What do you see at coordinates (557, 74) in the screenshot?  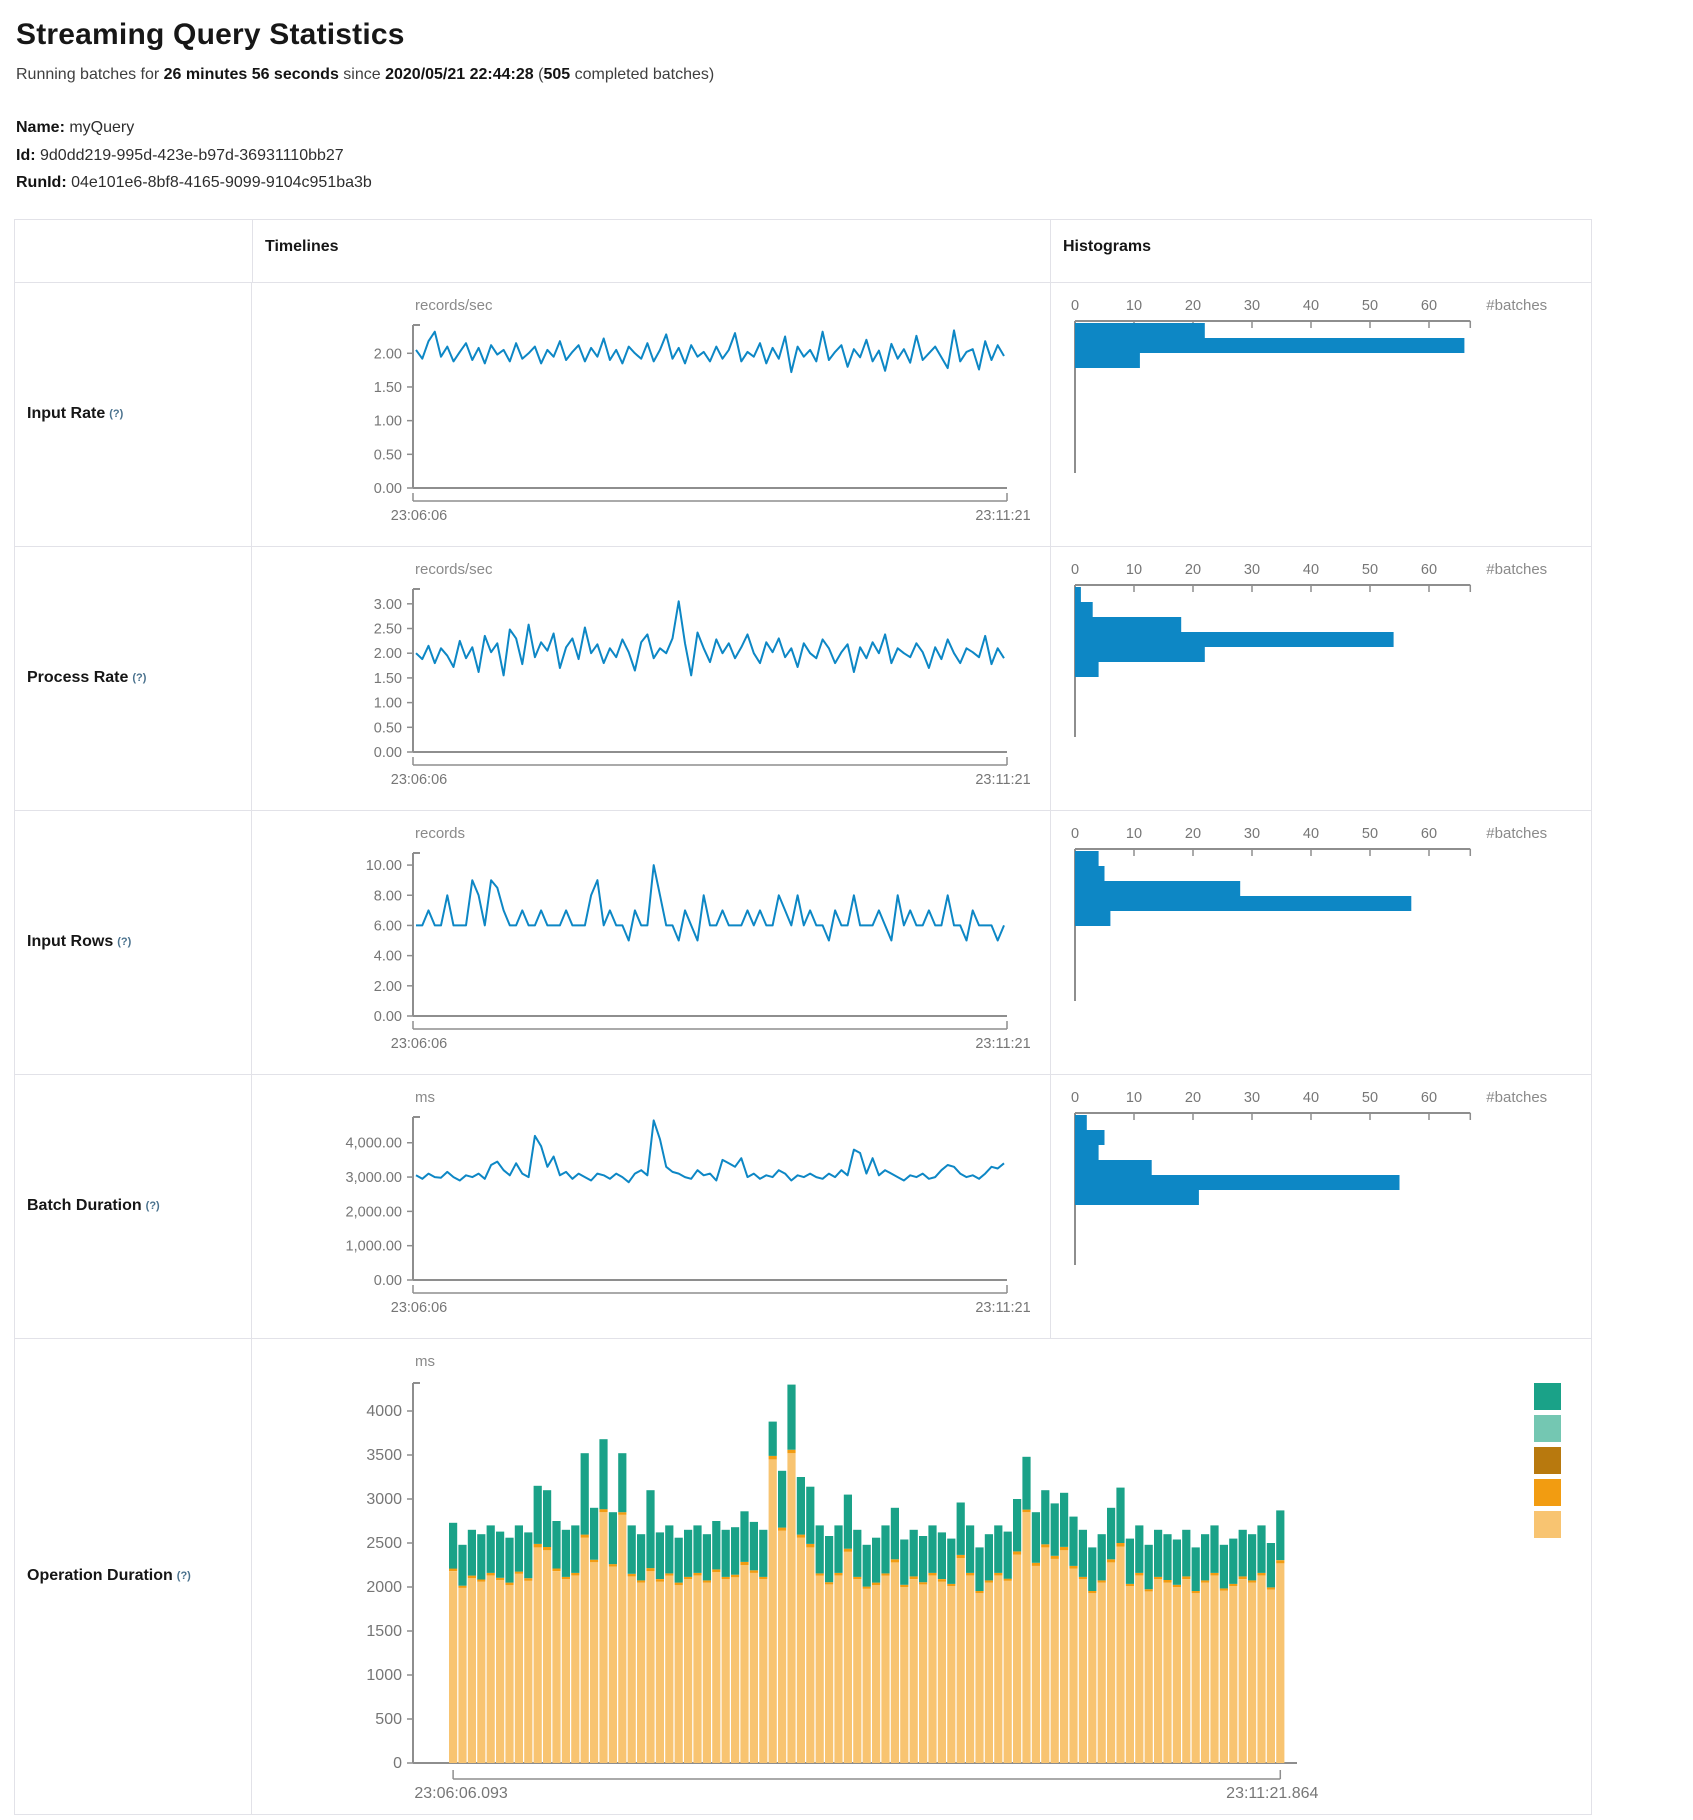 I see `completed-batches-count: 505` at bounding box center [557, 74].